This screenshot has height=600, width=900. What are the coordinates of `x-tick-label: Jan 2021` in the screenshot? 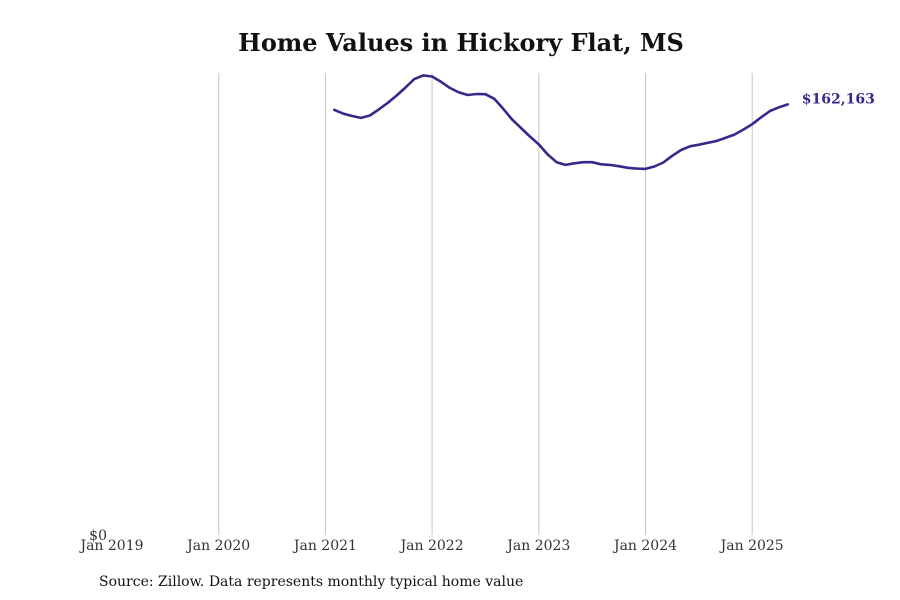 It's located at (324, 546).